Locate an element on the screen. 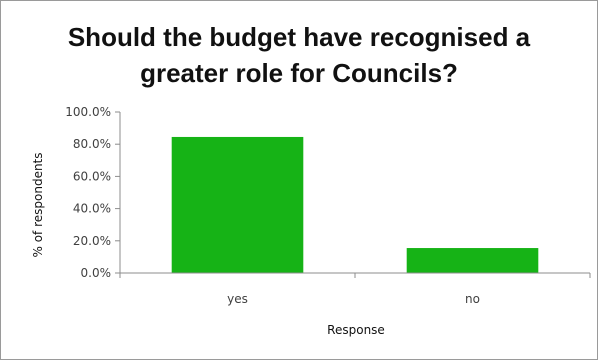 Image resolution: width=598 pixels, height=360 pixels. chart-title-line-2: greater role for Councils? is located at coordinates (299, 73).